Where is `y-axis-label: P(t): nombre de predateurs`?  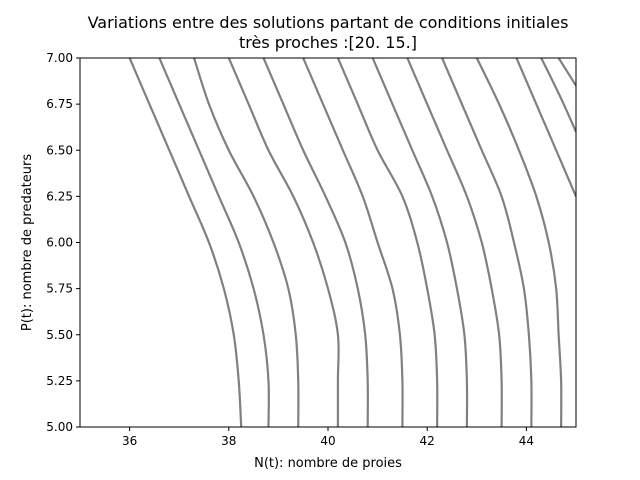
y-axis-label: P(t): nombre de predateurs is located at coordinates (27, 242).